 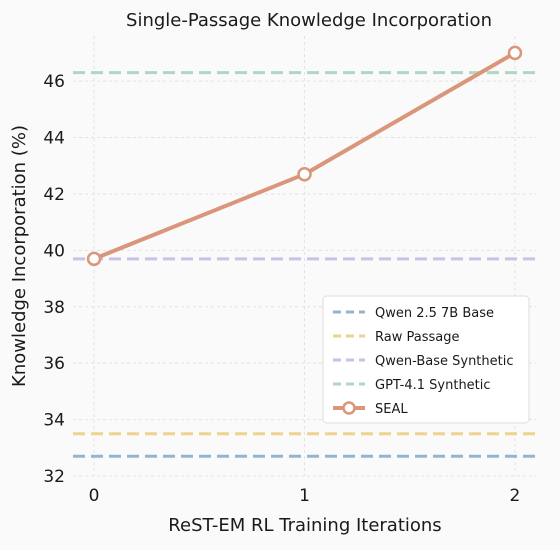 I want to click on chart-title: Single-Passage Knowledge Incorporation, so click(x=309, y=20).